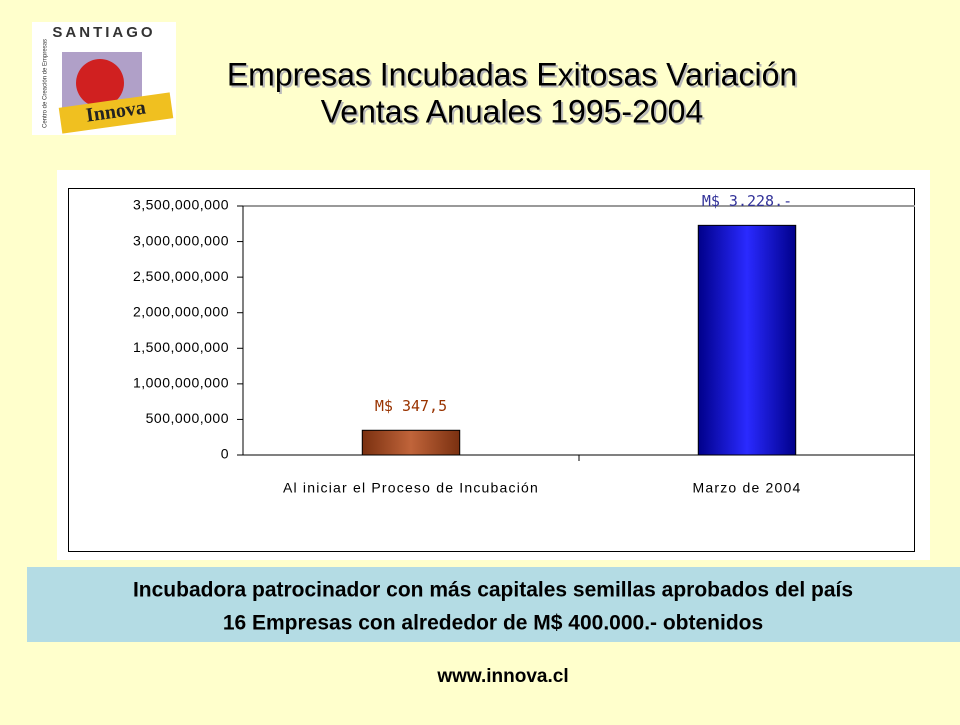  I want to click on y-tick-label: 0, so click(225, 454).